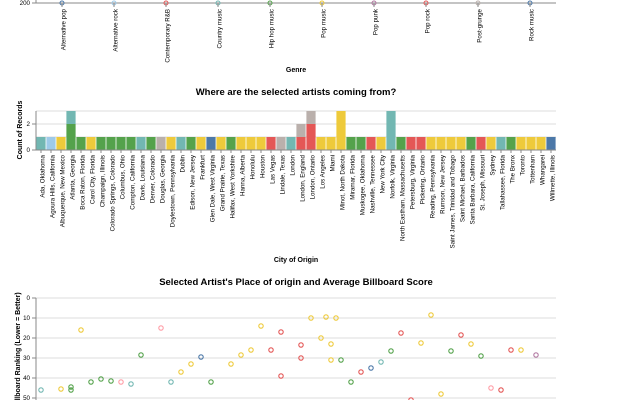 The width and height of the screenshot is (640, 400). I want to click on city-x-tick-label: Los Angeles, so click(323, 172).